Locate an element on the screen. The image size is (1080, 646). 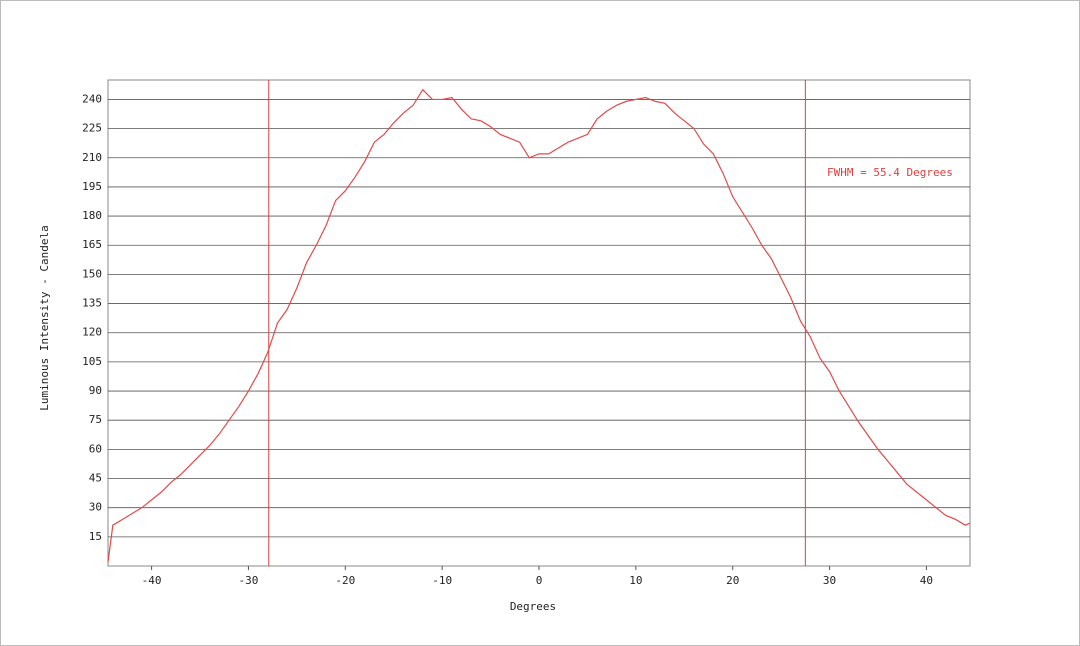
y-tick-label: 45 is located at coordinates (95, 478).